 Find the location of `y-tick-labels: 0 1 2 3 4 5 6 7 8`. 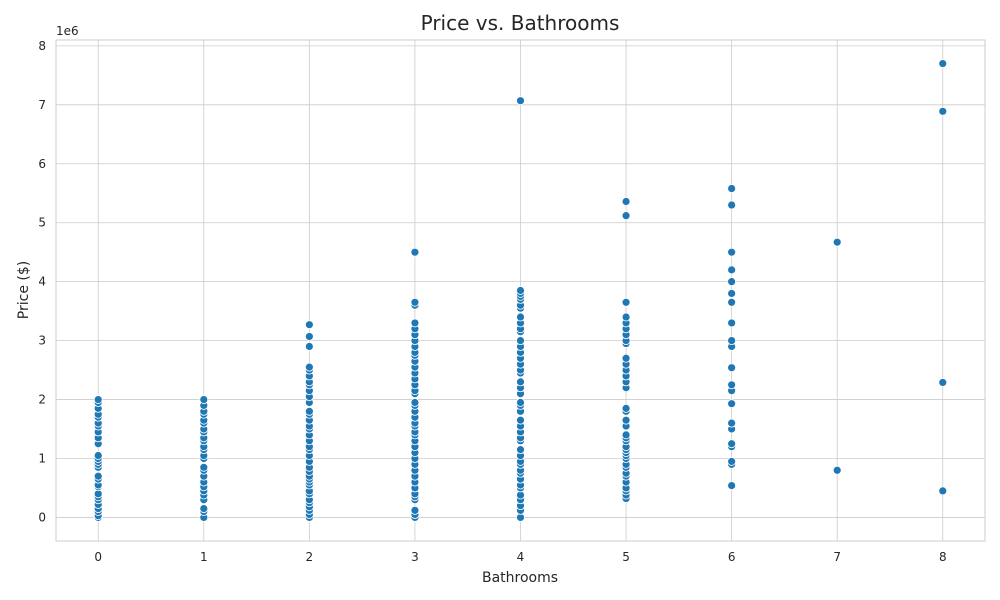

y-tick-labels: 0 1 2 3 4 5 6 7 8 is located at coordinates (42, 282).